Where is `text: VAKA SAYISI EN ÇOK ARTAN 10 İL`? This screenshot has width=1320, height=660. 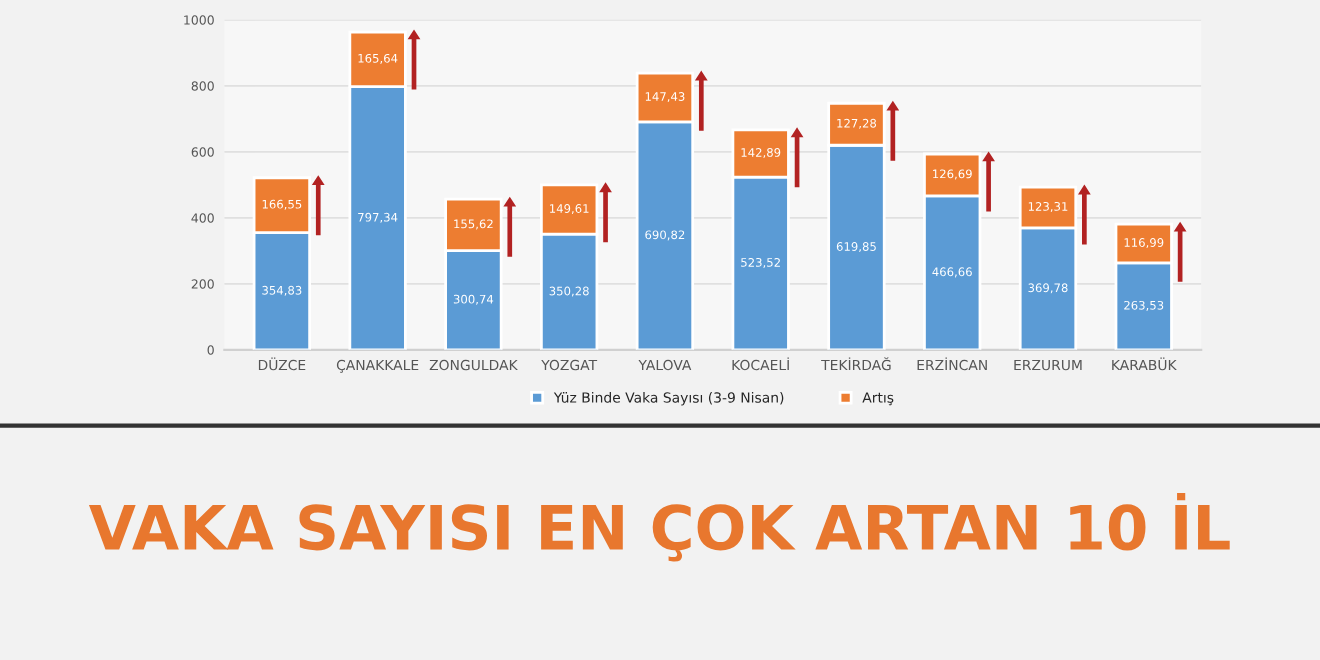 text: VAKA SAYISI EN ÇOK ARTAN 10 İL is located at coordinates (659, 527).